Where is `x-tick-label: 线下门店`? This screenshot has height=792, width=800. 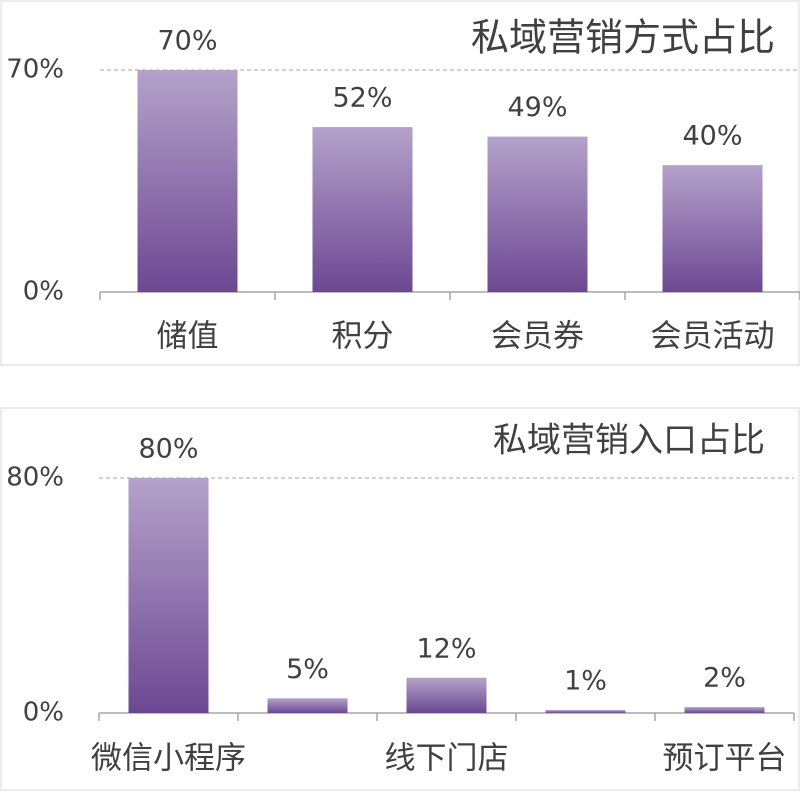 x-tick-label: 线下门店 is located at coordinates (447, 759).